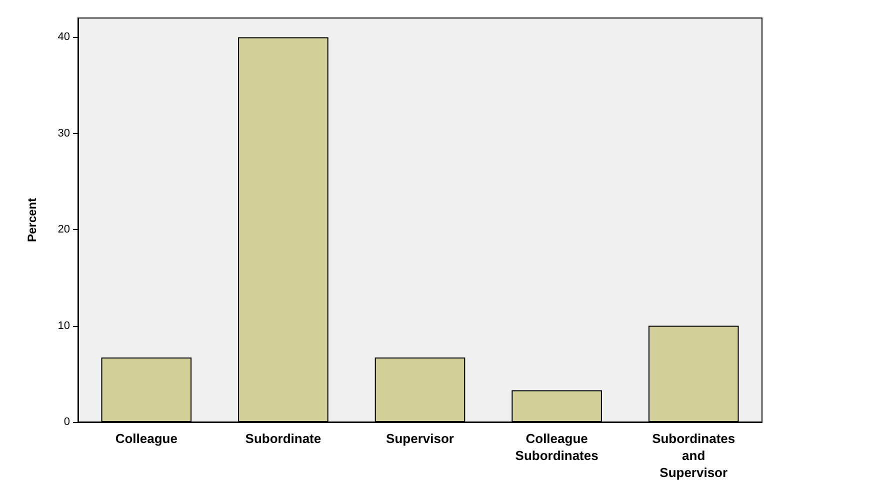 Image resolution: width=886 pixels, height=498 pixels. What do you see at coordinates (146, 438) in the screenshot?
I see `x-tick-label: Colleague` at bounding box center [146, 438].